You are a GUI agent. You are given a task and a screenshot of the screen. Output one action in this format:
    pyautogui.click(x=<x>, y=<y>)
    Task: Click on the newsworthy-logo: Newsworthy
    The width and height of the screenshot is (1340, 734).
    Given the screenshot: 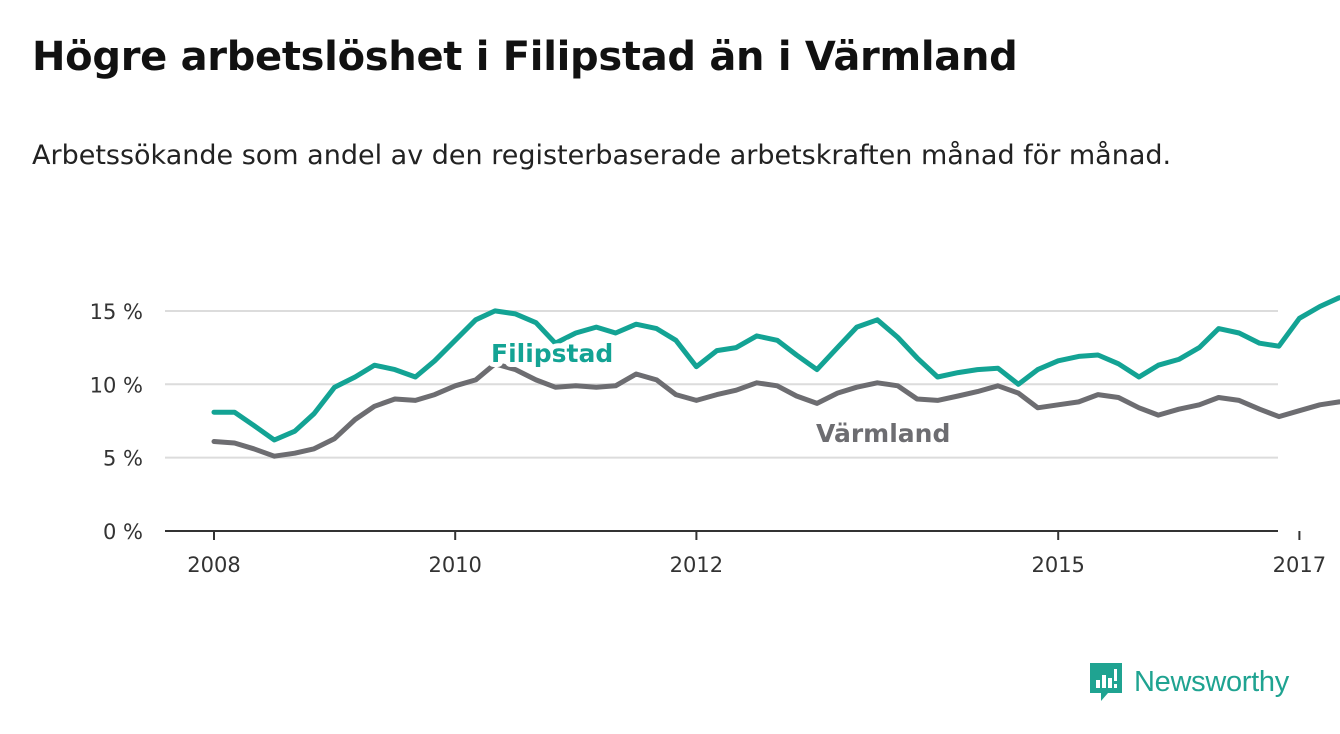 What is the action you would take?
    pyautogui.click(x=1188, y=682)
    